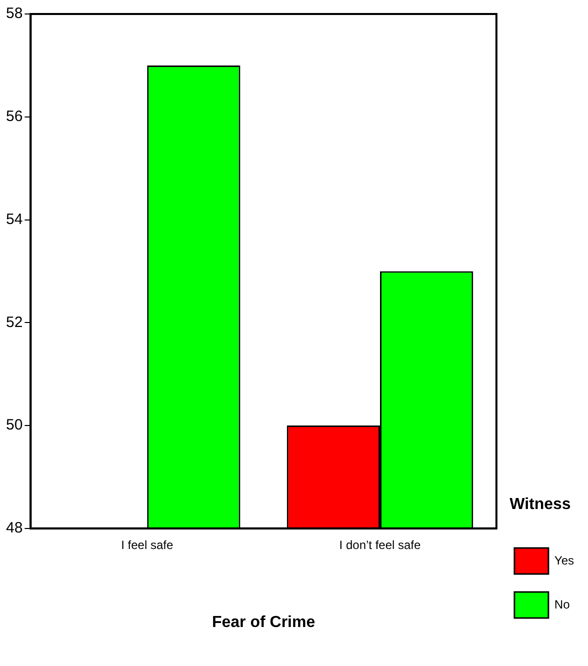  Describe the element at coordinates (540, 505) in the screenshot. I see `legend-title: Witness` at that location.